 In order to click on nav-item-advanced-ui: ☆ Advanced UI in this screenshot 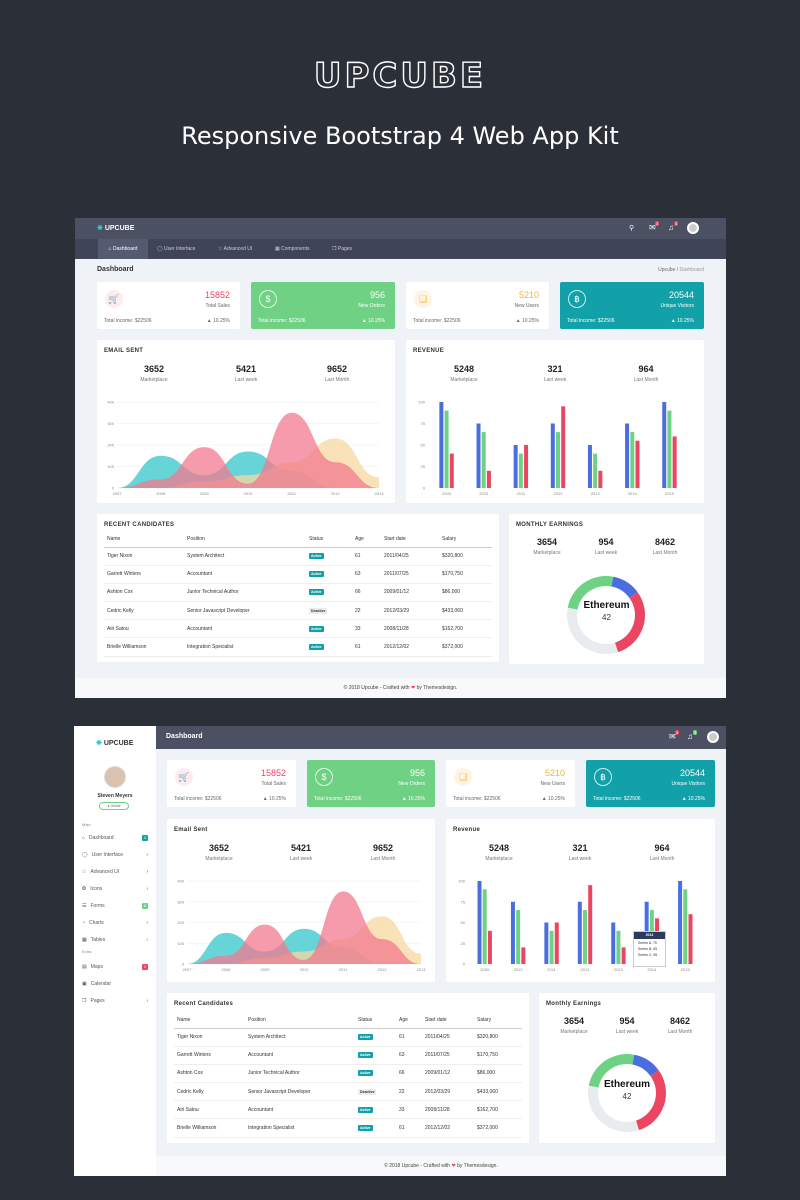, I will do `click(235, 249)`.